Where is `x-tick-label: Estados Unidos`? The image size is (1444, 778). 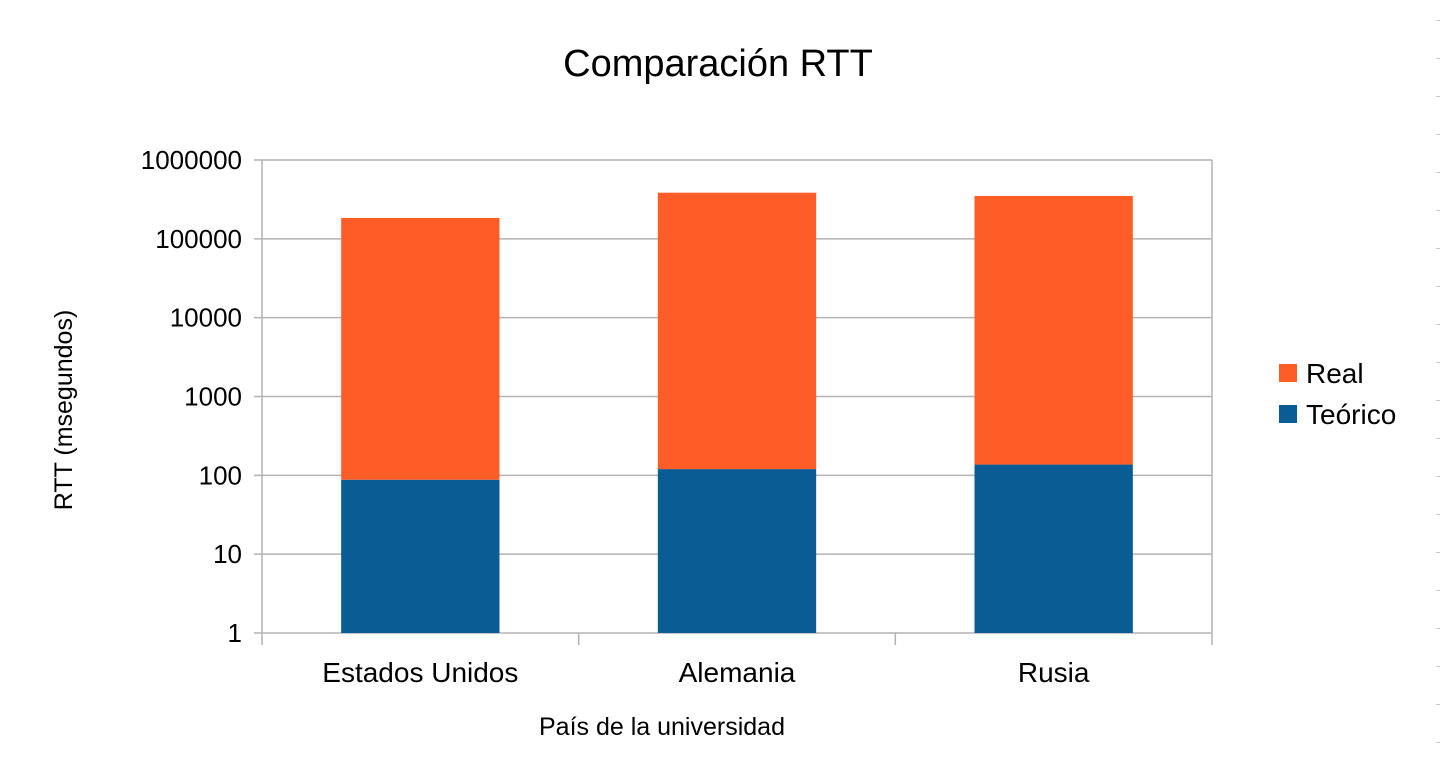 x-tick-label: Estados Unidos is located at coordinates (420, 672).